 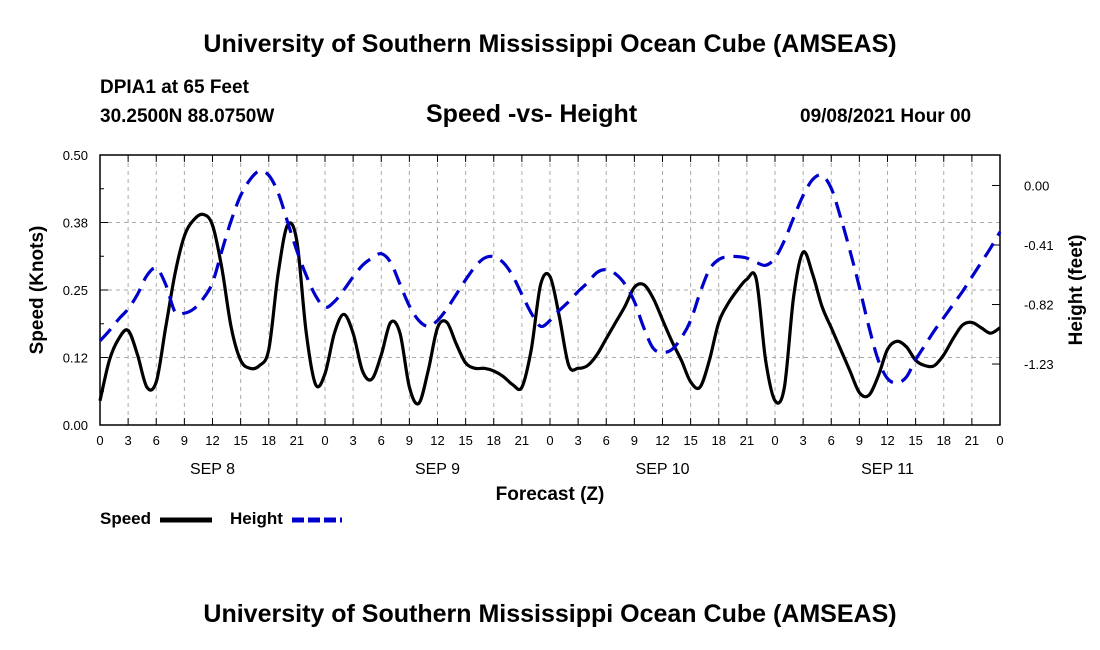 I want to click on y-right-tick-label: -0.82, so click(x=1039, y=305).